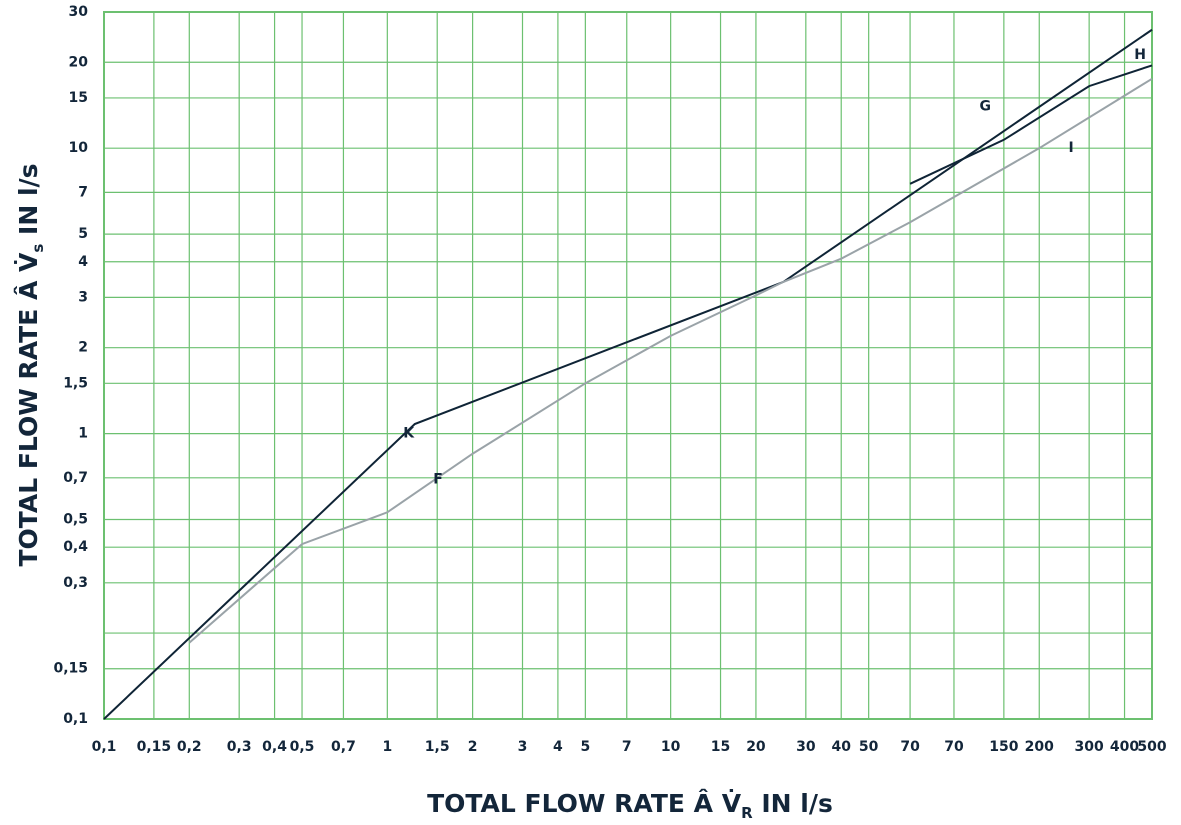 The height and width of the screenshot is (825, 1181). Describe the element at coordinates (302, 747) in the screenshot. I see `x-tick-label: 0,5` at that location.